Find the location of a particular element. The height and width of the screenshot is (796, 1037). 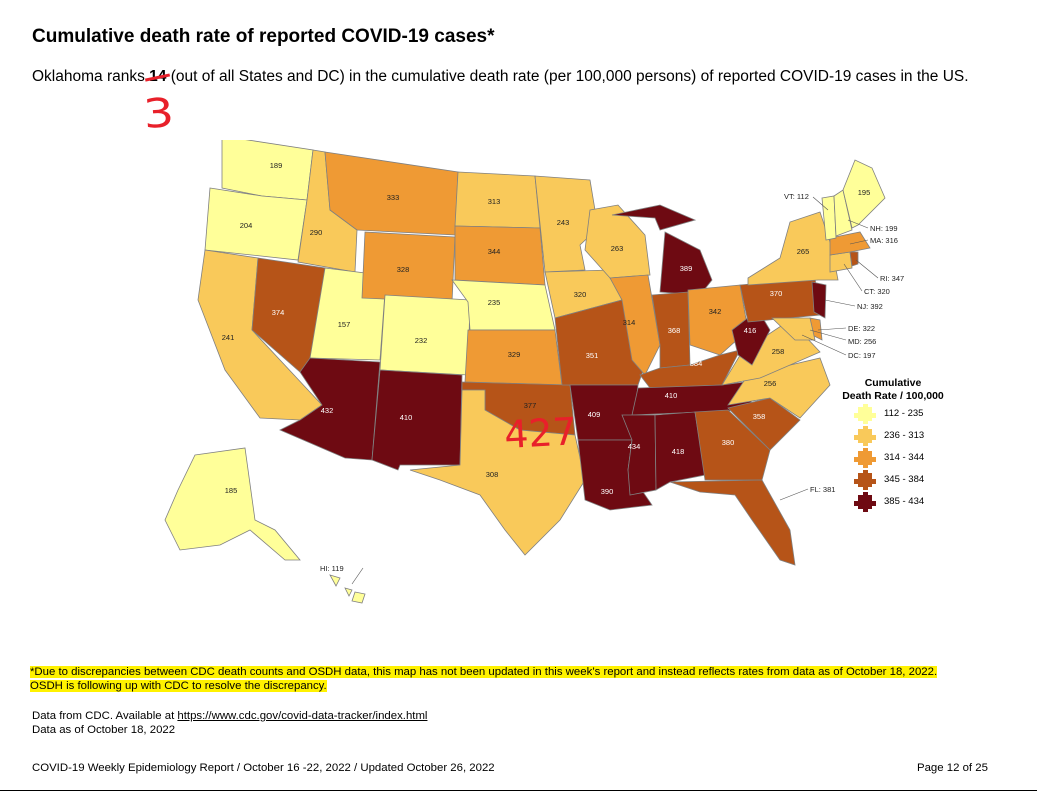

state-value-LA: 390 is located at coordinates (607, 491).